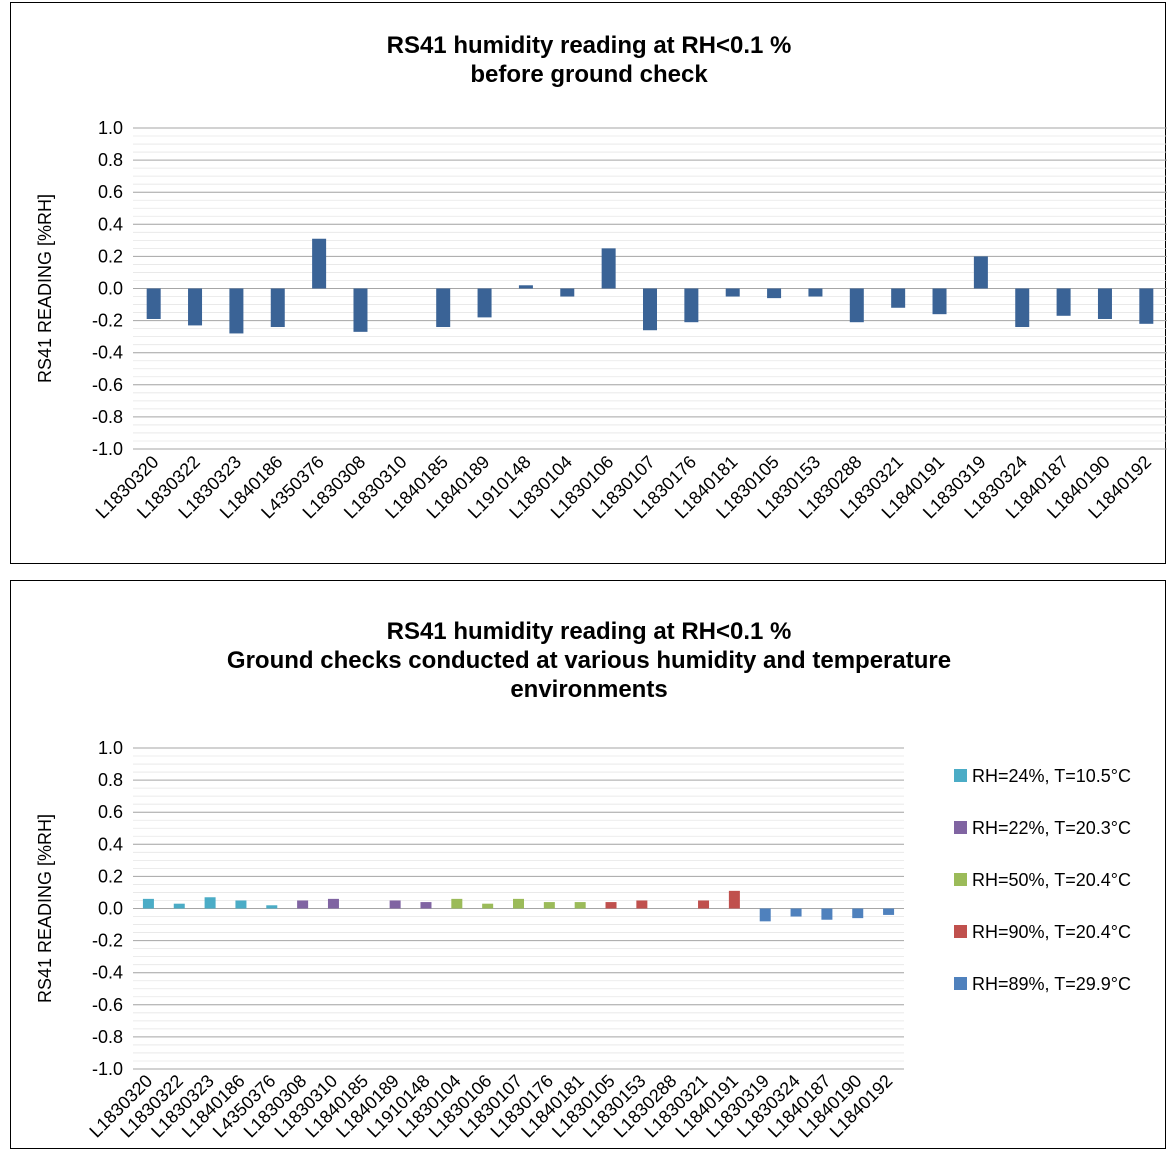  Describe the element at coordinates (1051, 776) in the screenshot. I see `legend-label: RH=24%, T=10.5°C` at that location.